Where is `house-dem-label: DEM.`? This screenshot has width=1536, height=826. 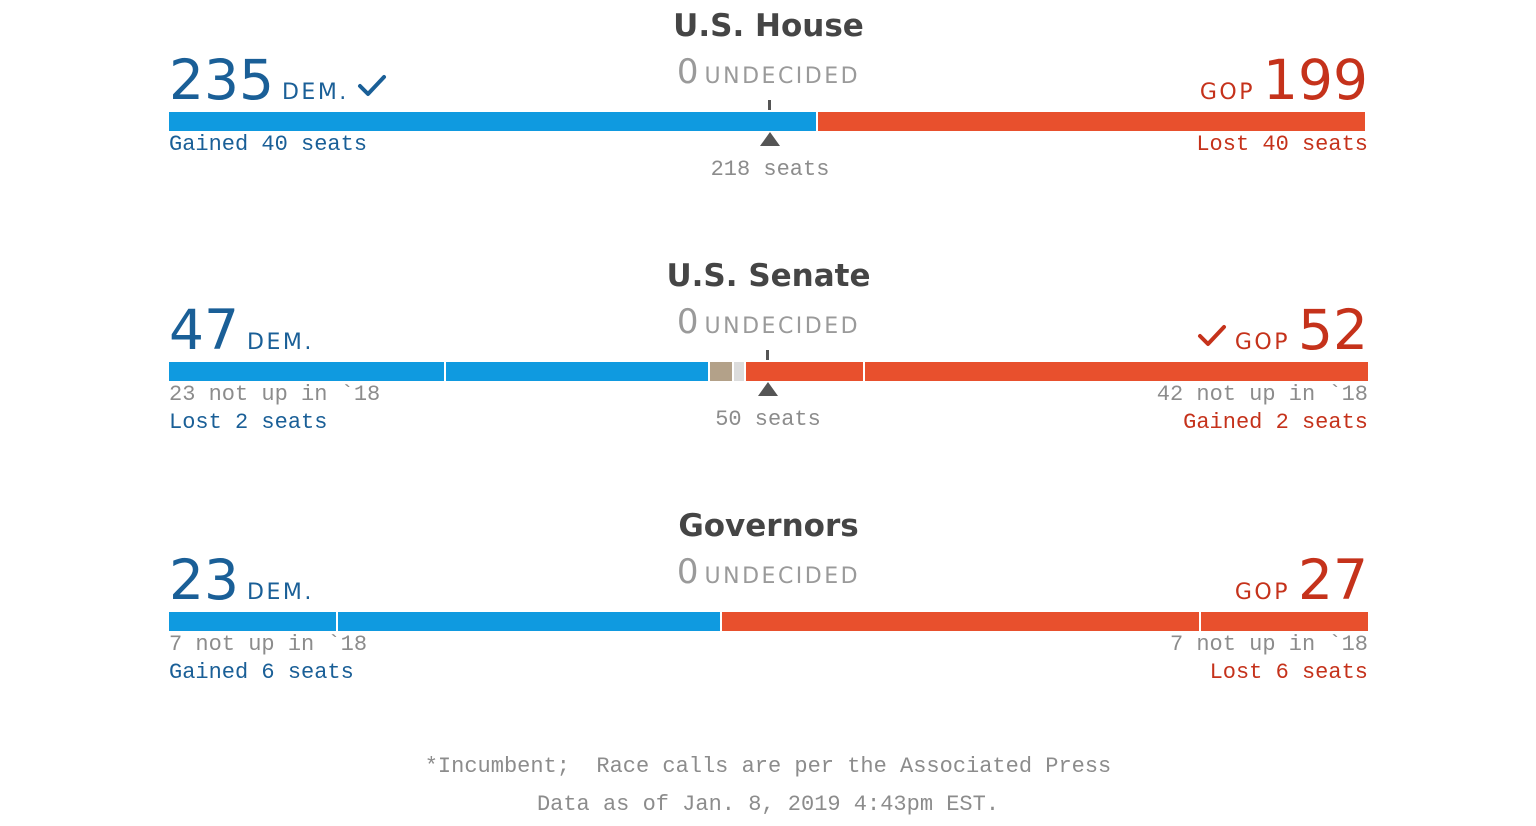 house-dem-label: DEM. is located at coordinates (315, 92).